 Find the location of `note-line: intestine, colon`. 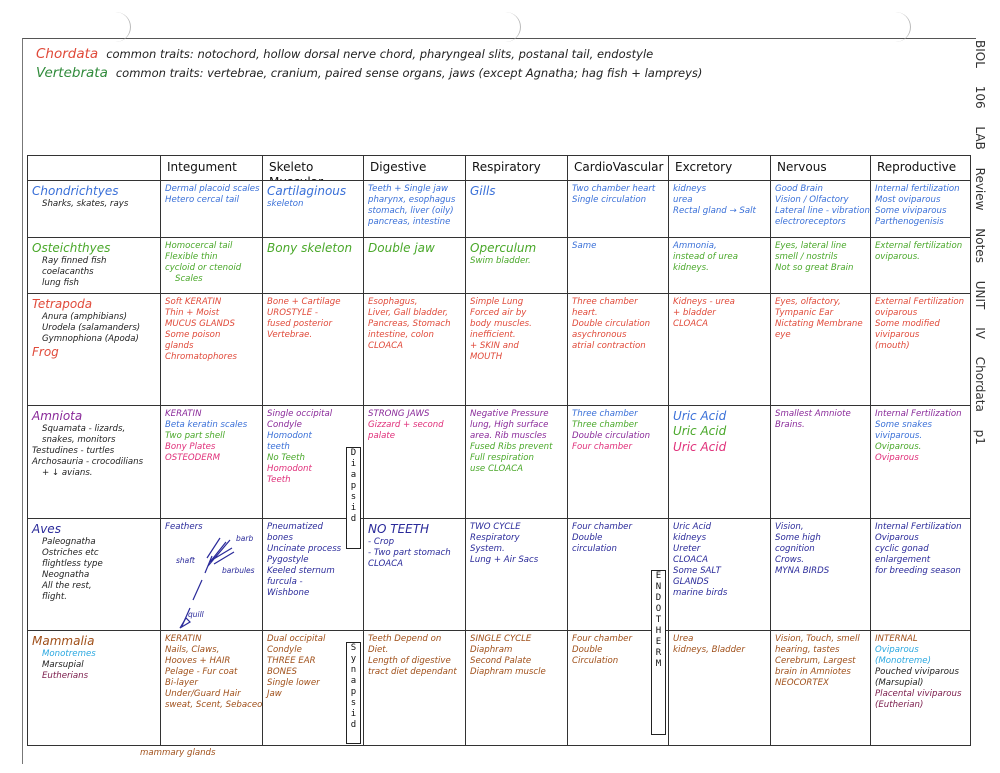

note-line: intestine, colon is located at coordinates (401, 335).